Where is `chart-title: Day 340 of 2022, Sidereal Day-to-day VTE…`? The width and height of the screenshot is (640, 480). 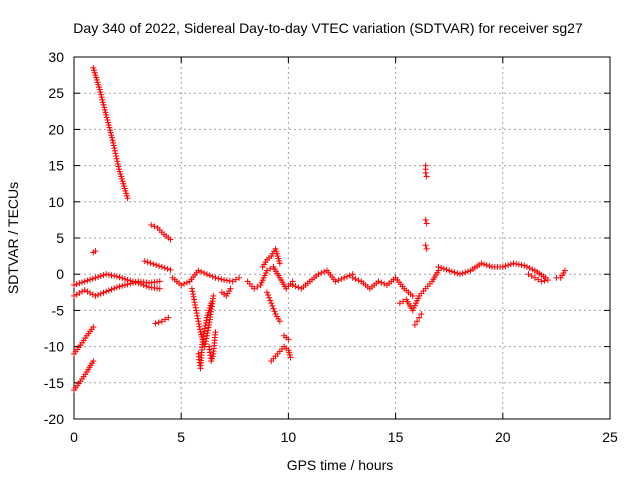 chart-title: Day 340 of 2022, Sidereal Day-to-day VTE… is located at coordinates (328, 28).